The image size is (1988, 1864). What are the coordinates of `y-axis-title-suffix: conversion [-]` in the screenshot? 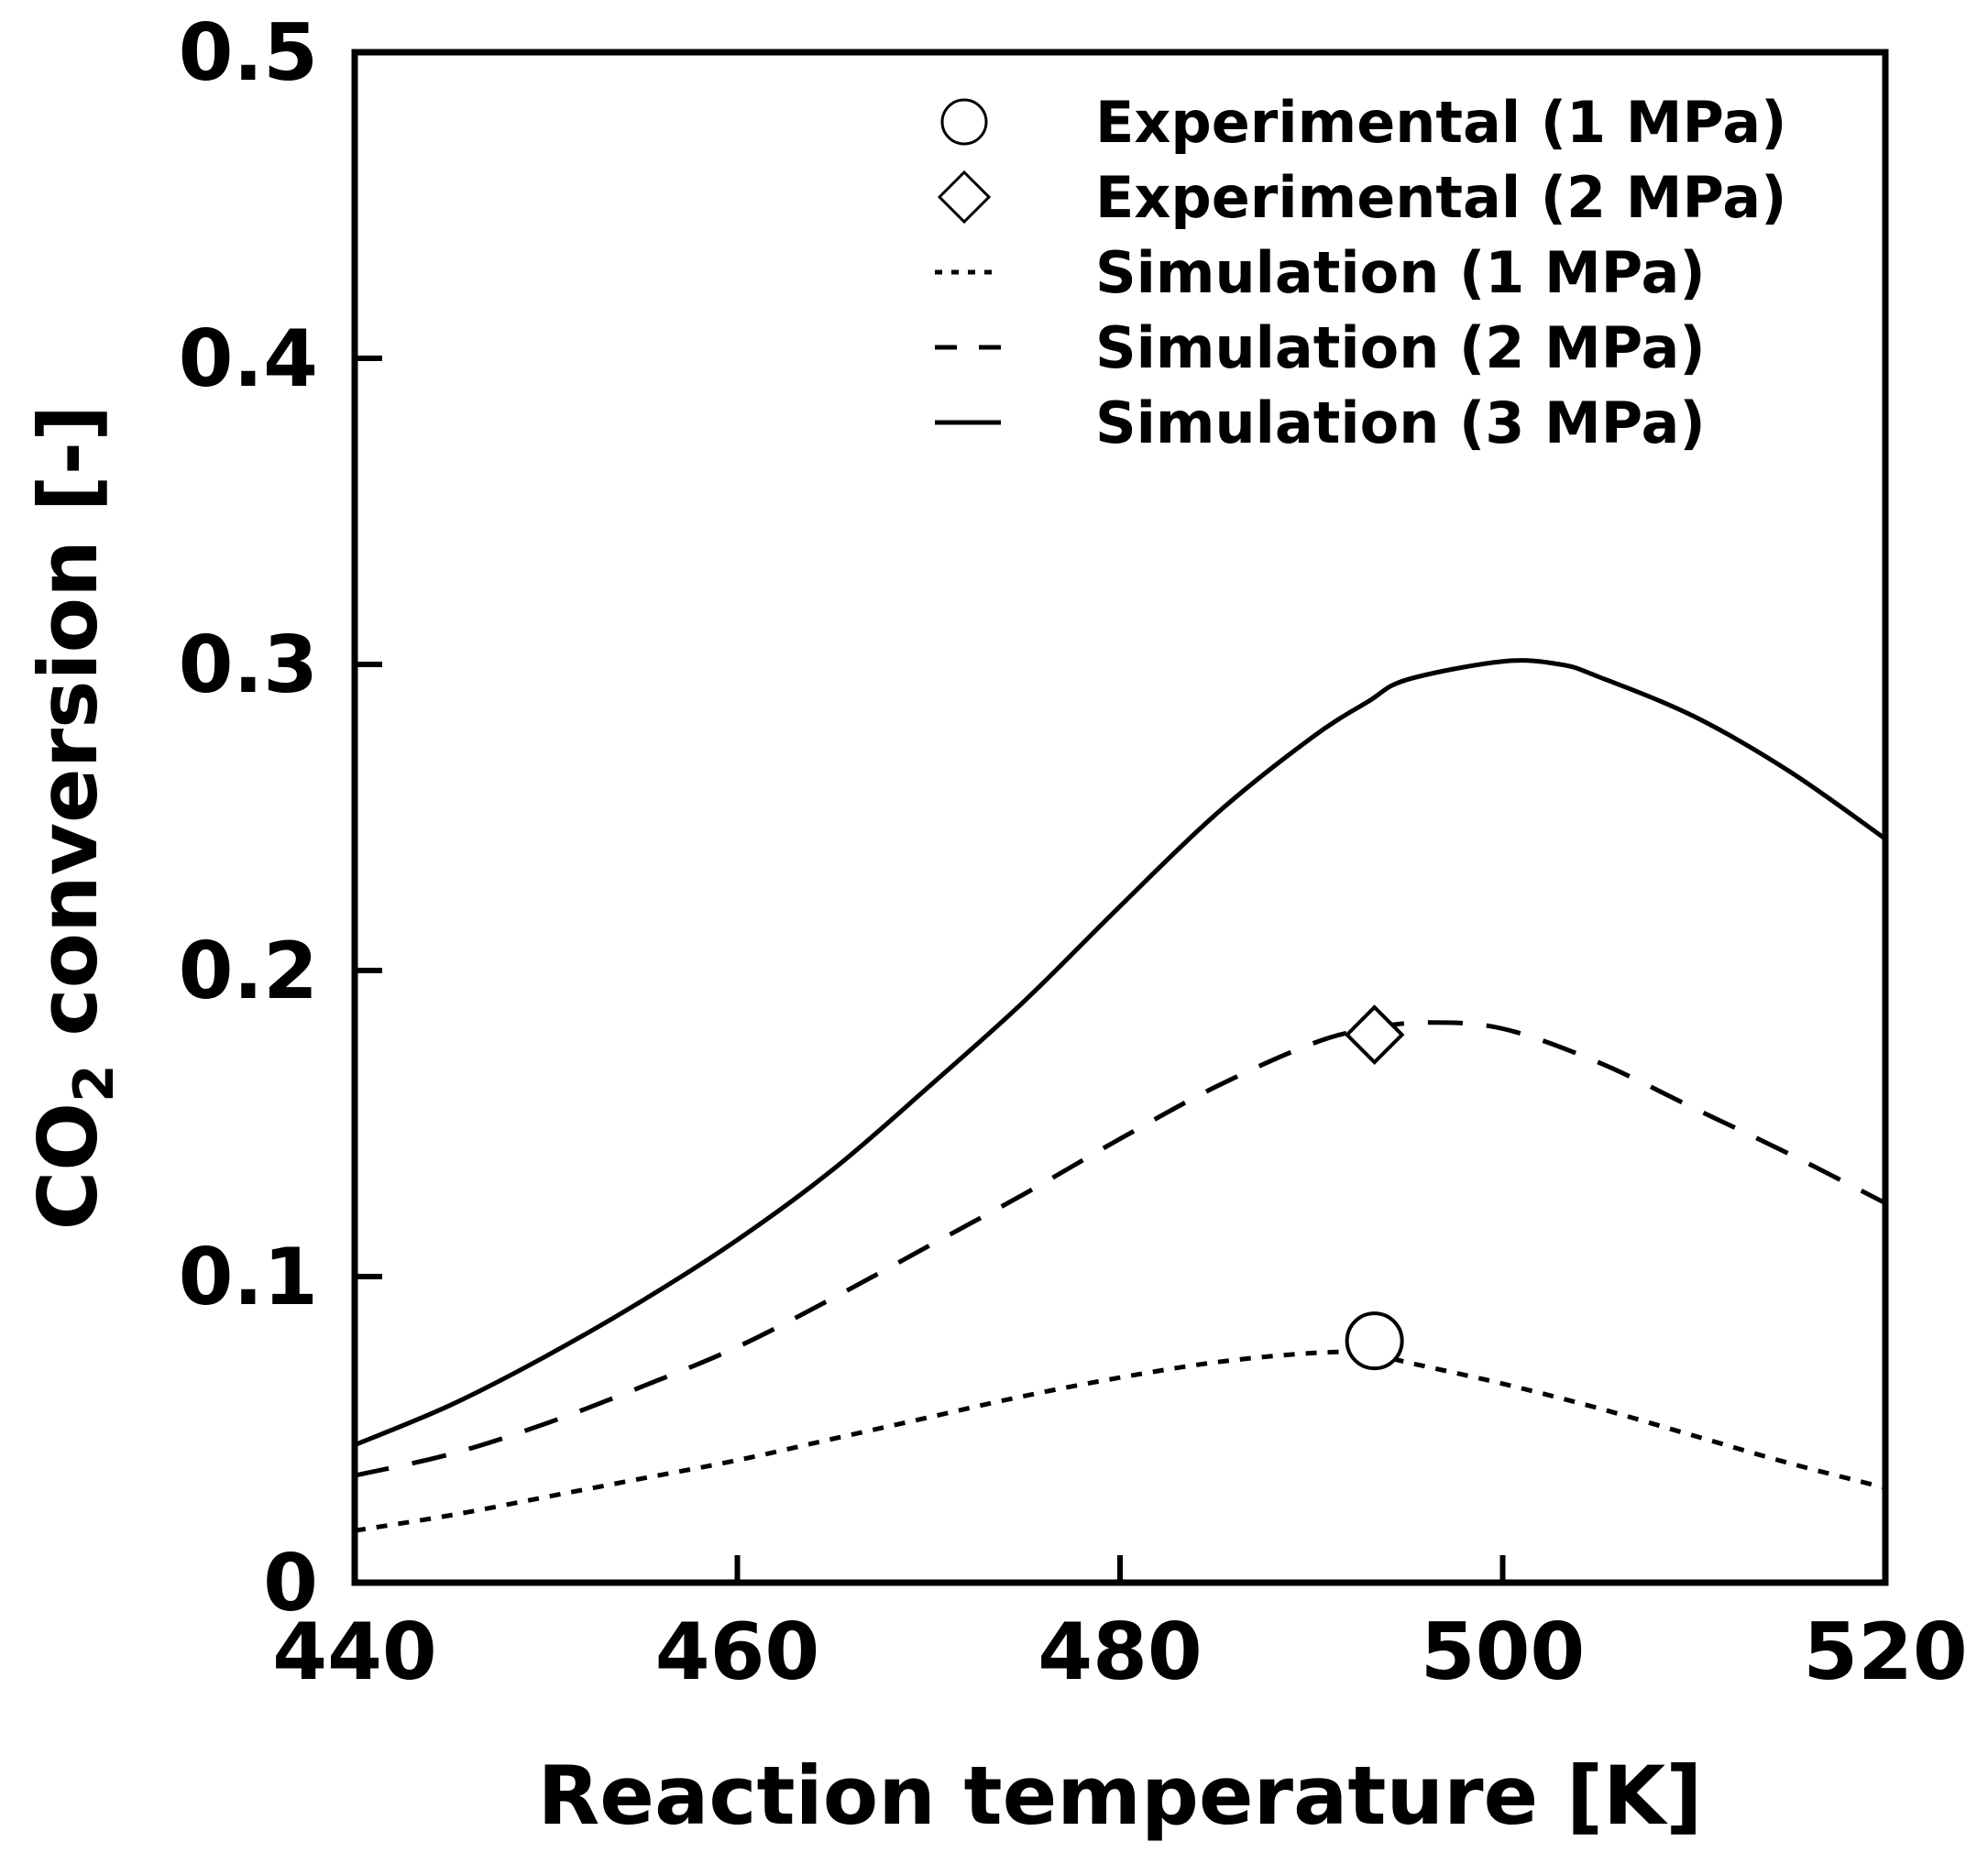 It's located at (68, 735).